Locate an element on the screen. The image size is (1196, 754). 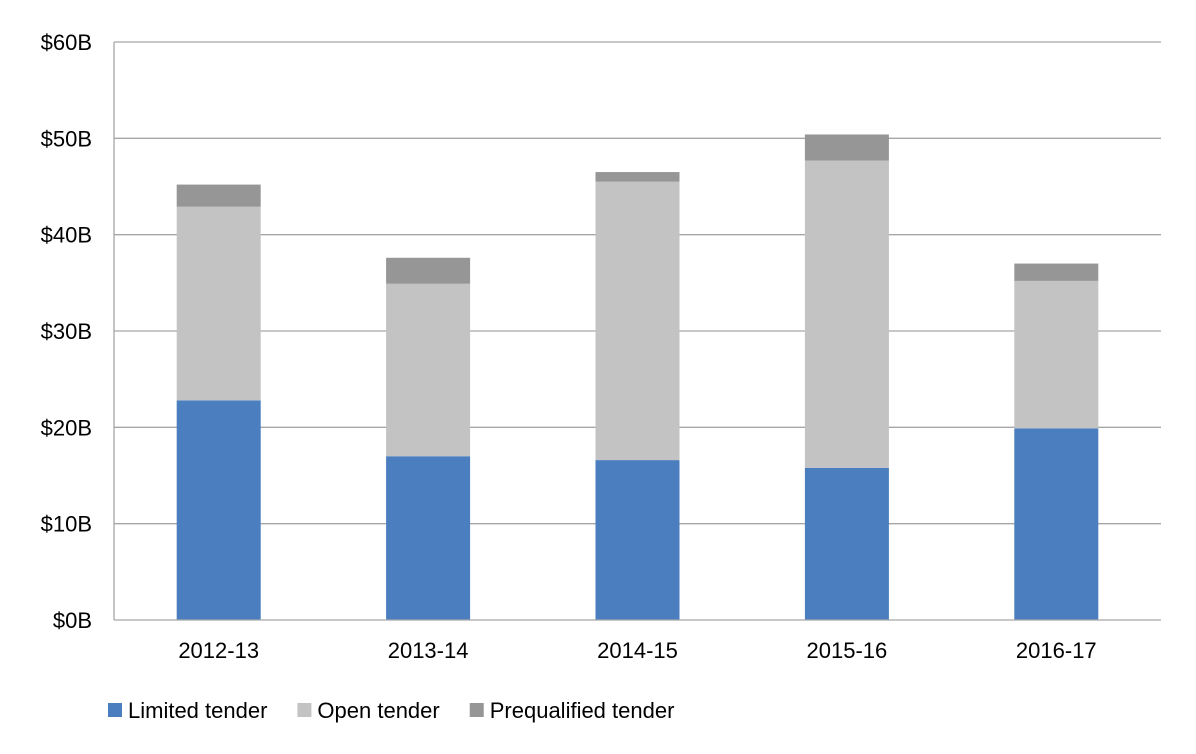
y-tick-label: $50B is located at coordinates (66, 138).